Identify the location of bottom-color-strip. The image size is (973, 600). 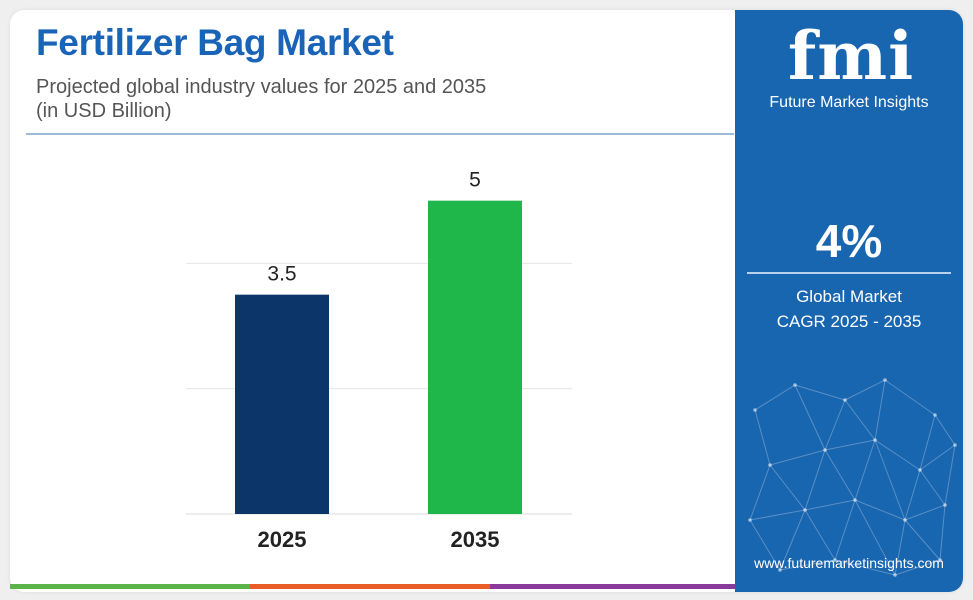
(372, 586).